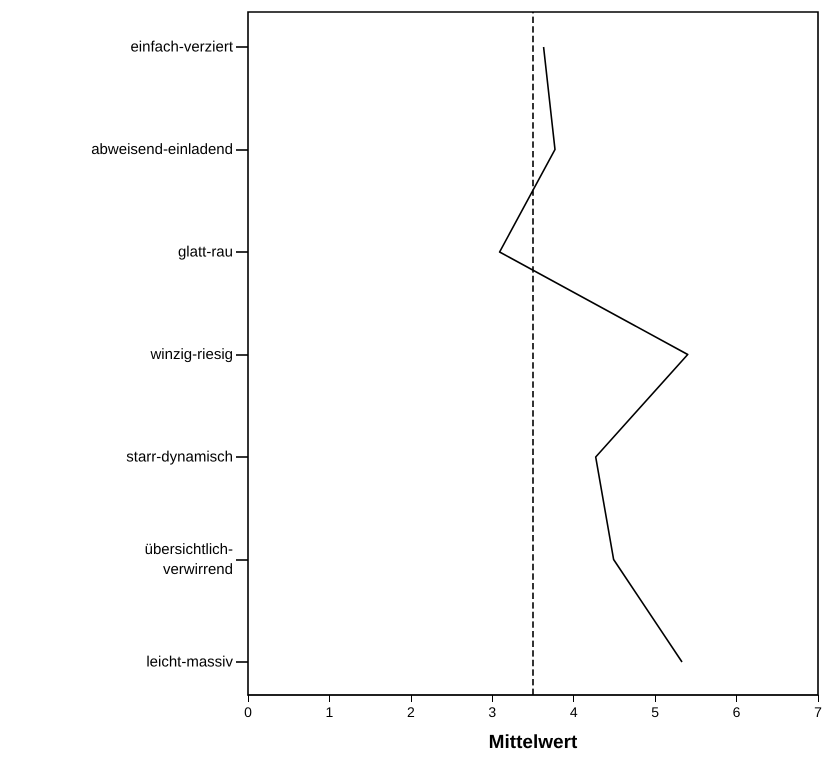  What do you see at coordinates (182, 47) in the screenshot?
I see `y-tick-label: einfach-verziert` at bounding box center [182, 47].